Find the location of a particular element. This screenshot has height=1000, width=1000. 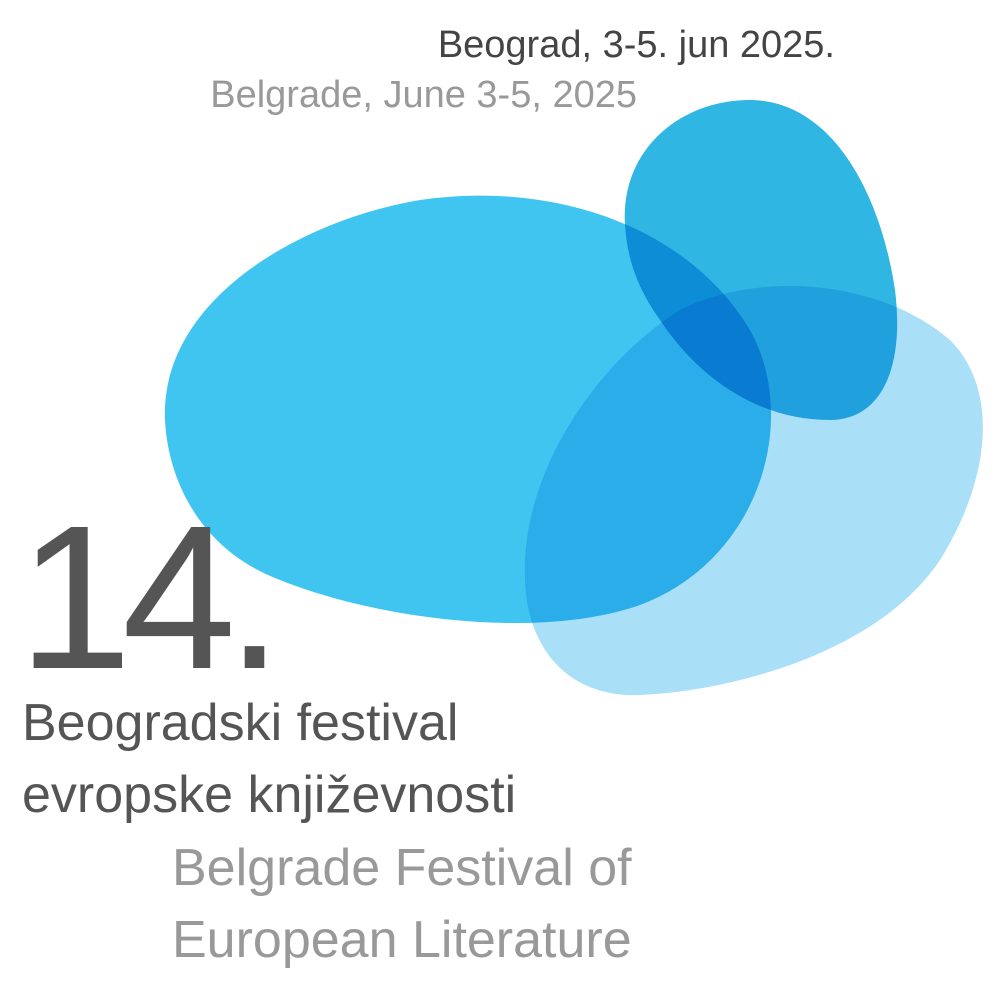

date-serbian: Beograd, 3-5. jun 2025. is located at coordinates (636, 45).